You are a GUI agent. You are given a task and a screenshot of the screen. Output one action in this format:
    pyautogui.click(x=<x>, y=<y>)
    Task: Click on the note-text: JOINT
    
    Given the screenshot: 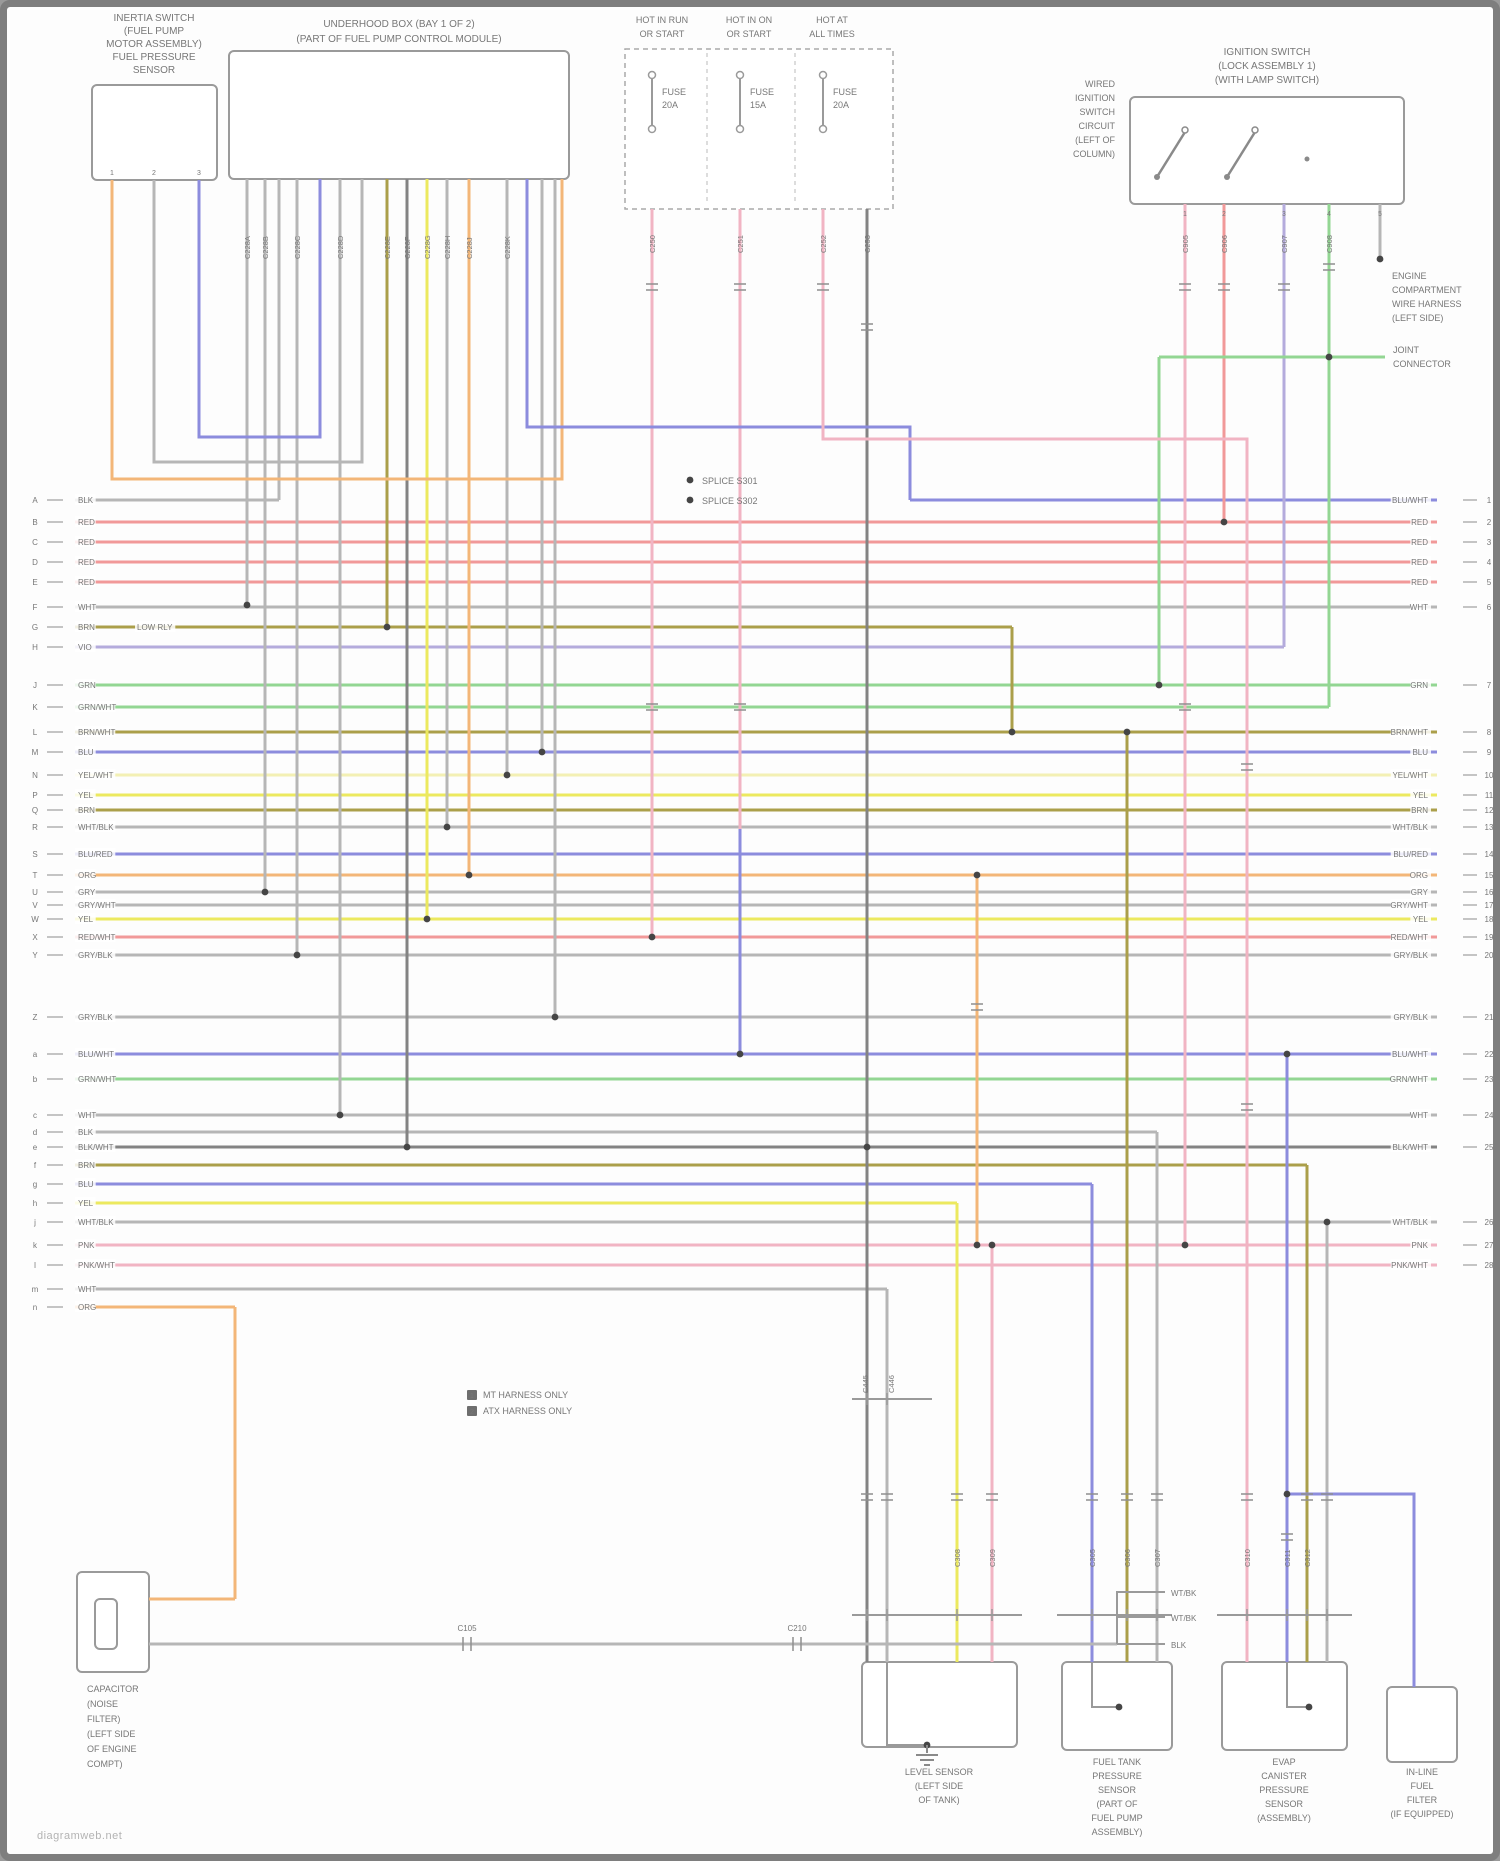 What is the action you would take?
    pyautogui.click(x=1406, y=350)
    